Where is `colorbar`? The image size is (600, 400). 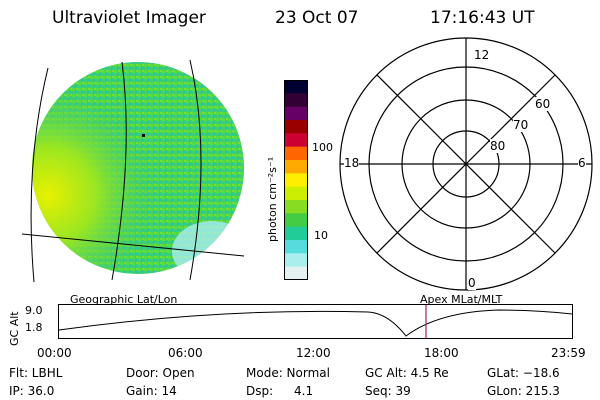 colorbar is located at coordinates (296, 180).